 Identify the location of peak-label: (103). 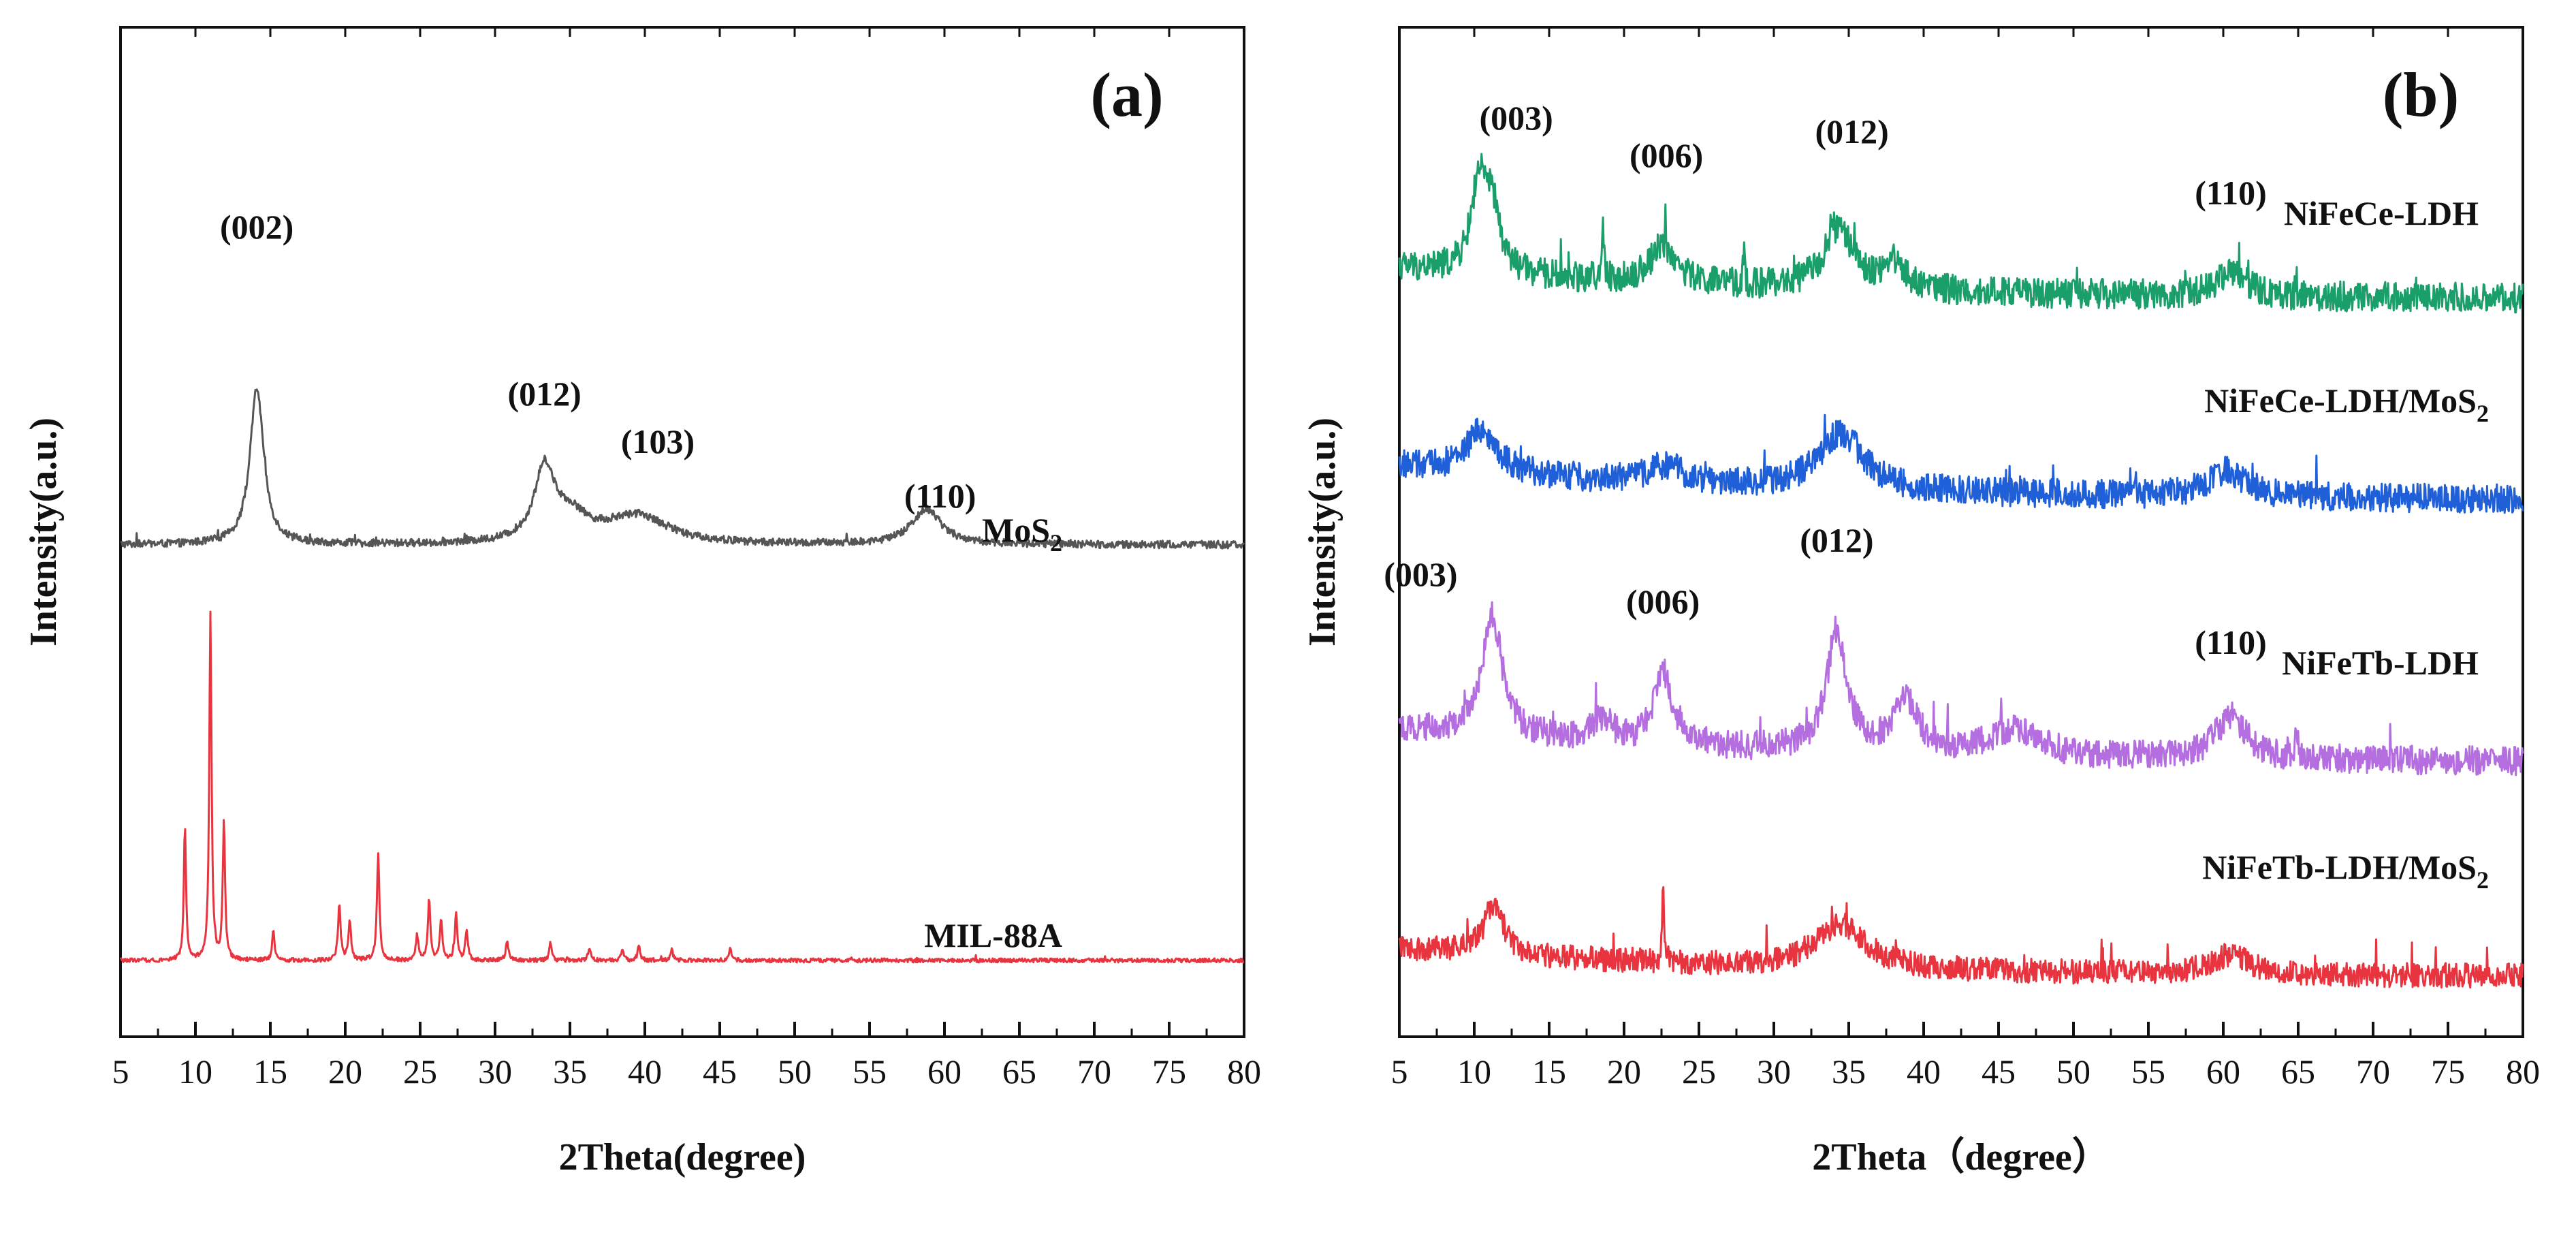
(658, 441).